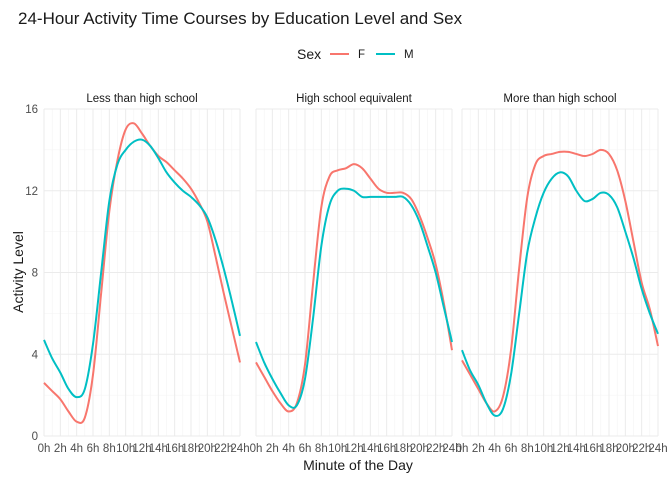  I want to click on series-line-M, so click(354, 298).